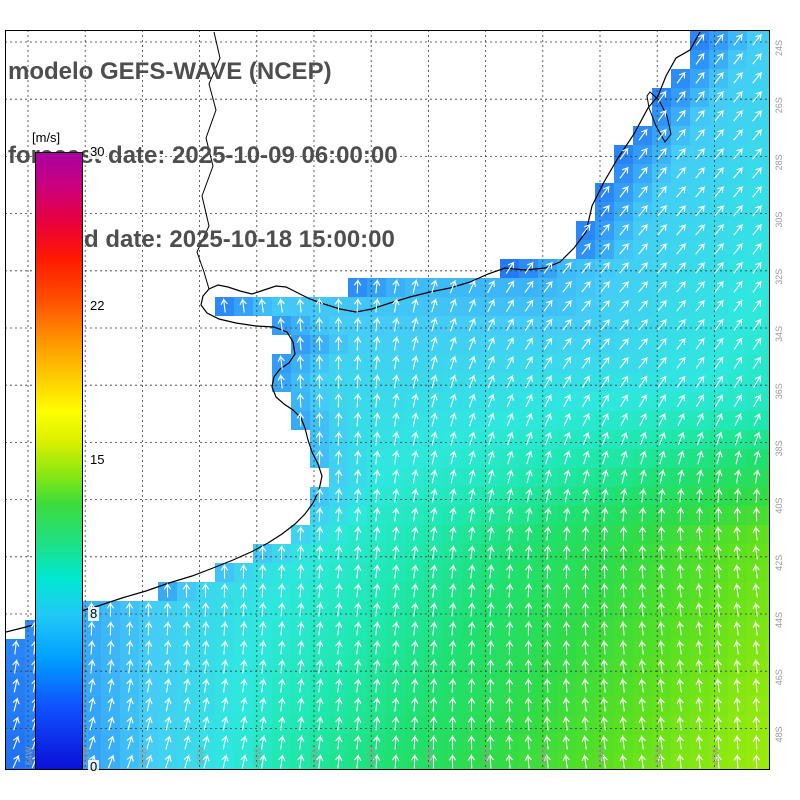 Image resolution: width=800 pixels, height=800 pixels. Describe the element at coordinates (779, 277) in the screenshot. I see `lat-label: 32S` at that location.